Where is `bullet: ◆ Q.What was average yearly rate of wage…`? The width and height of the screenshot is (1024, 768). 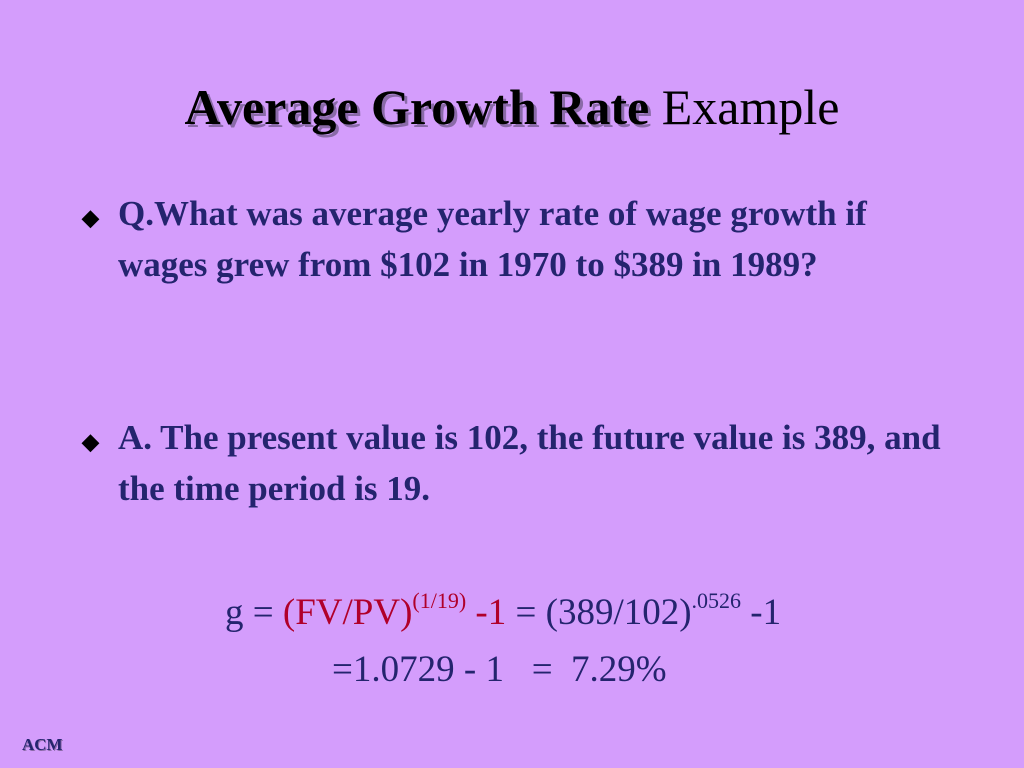 bullet: ◆ Q.What was average yearly rate of wage… is located at coordinates (512, 239).